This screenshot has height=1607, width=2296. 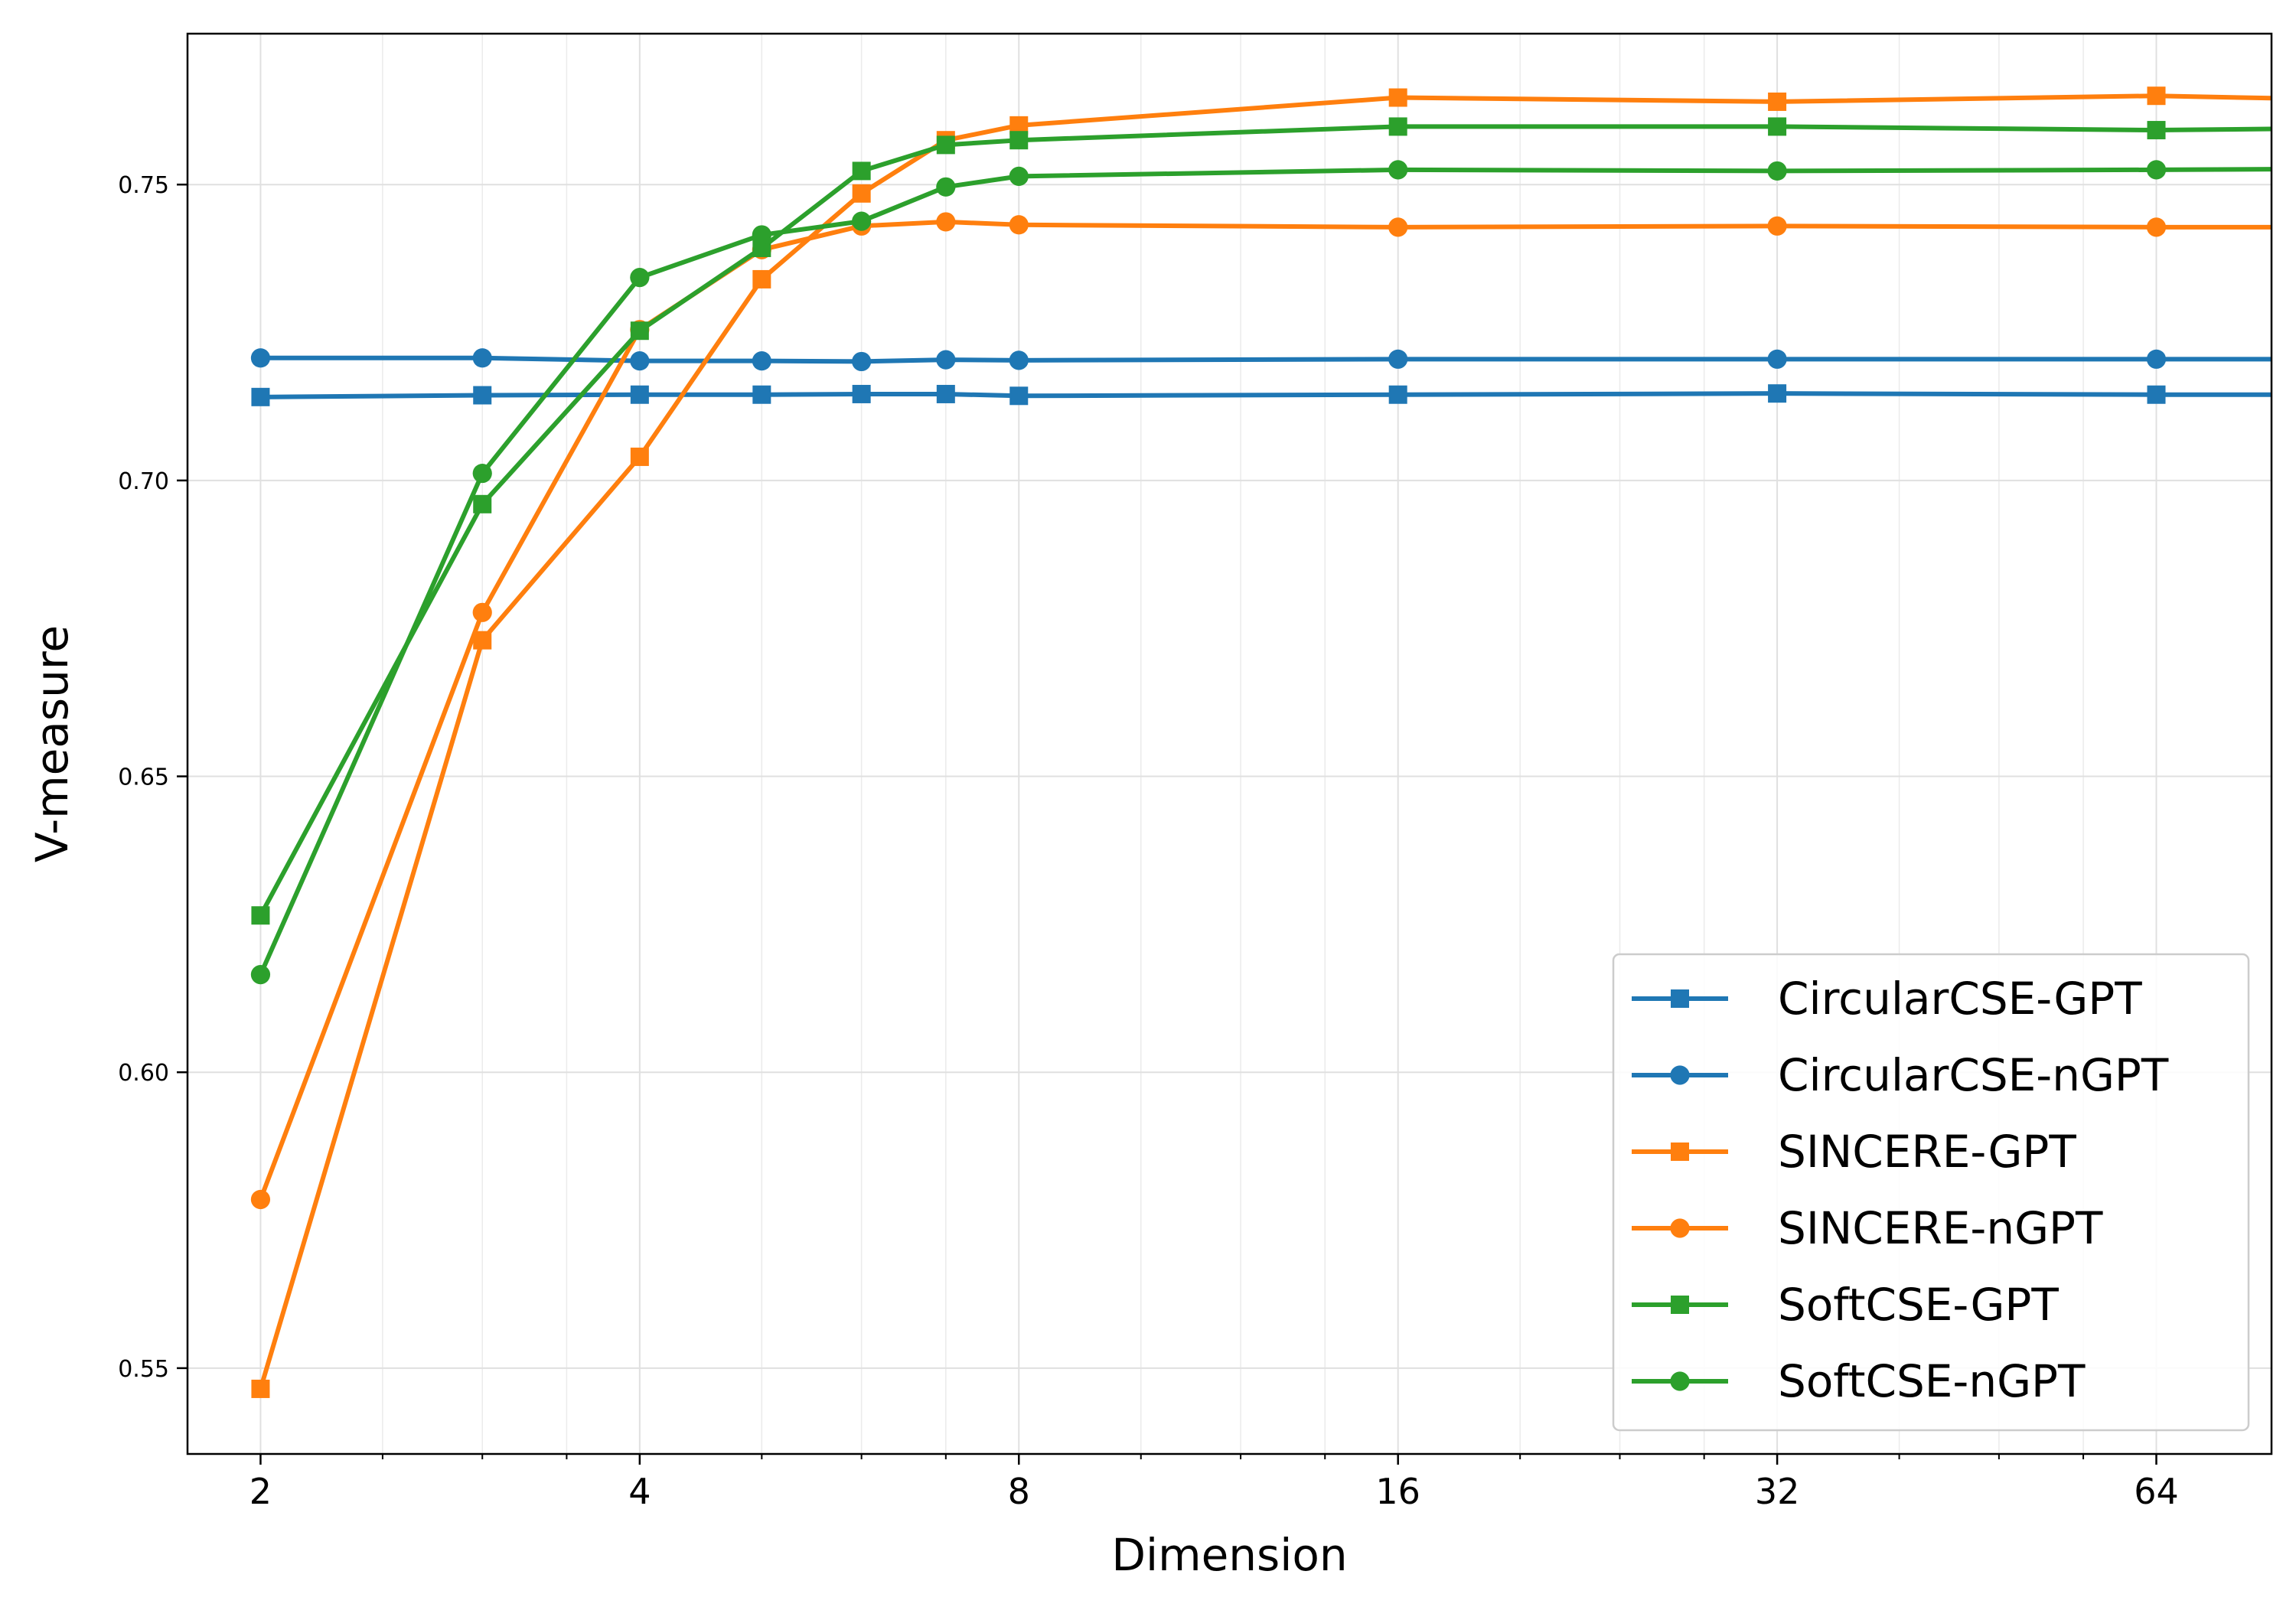 I want to click on legend-label: CircularCSE-nGPT, so click(x=1973, y=1075).